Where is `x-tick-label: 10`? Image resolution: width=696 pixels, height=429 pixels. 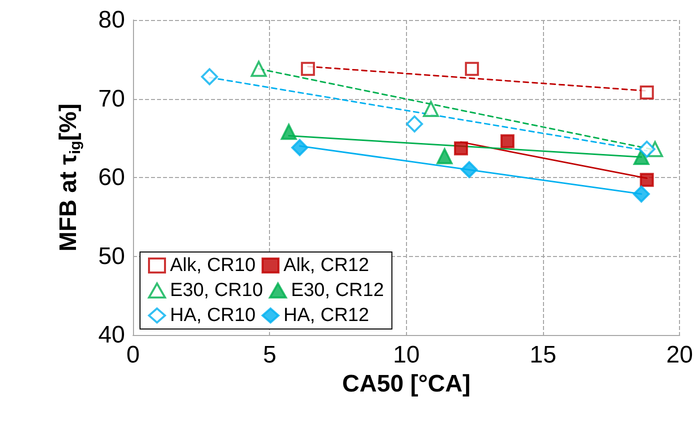
x-tick-label: 10 is located at coordinates (406, 355).